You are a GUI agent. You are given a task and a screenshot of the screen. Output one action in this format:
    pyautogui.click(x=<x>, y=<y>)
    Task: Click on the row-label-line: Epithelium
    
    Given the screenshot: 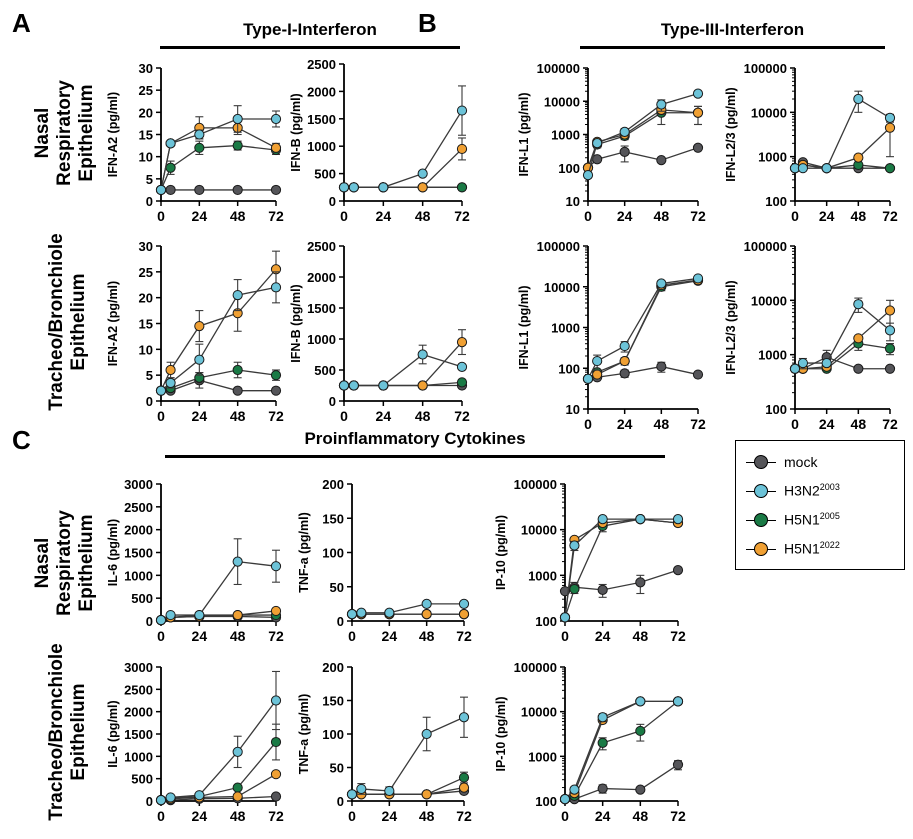 What is the action you would take?
    pyautogui.click(x=78, y=322)
    